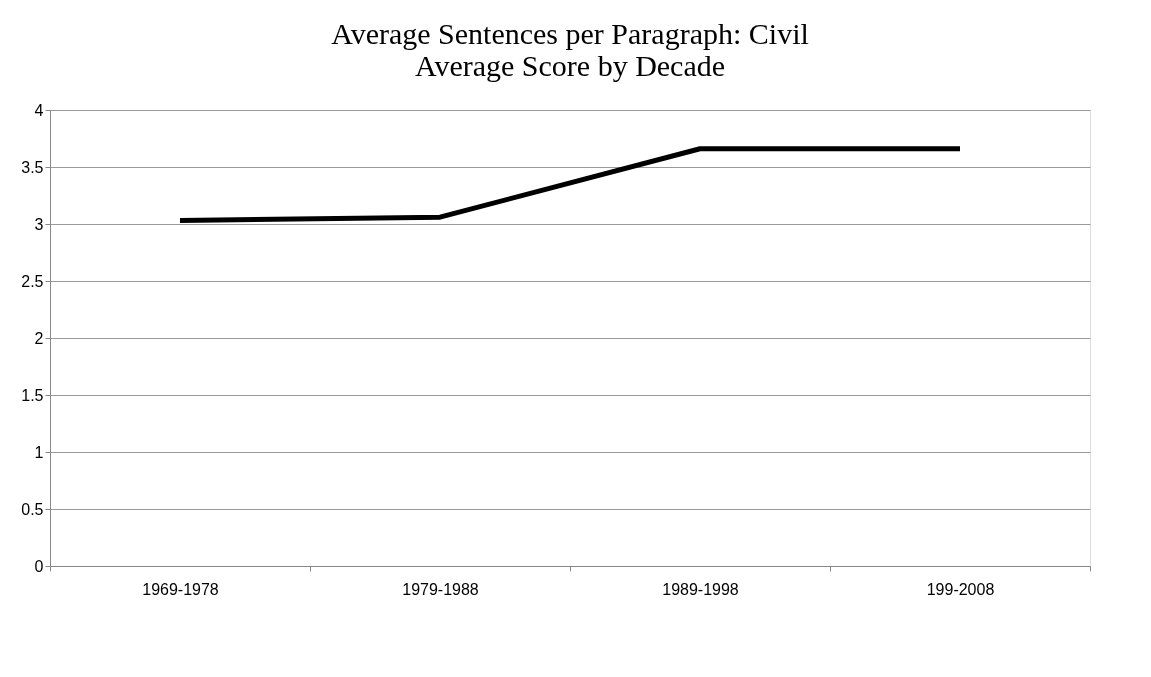 The width and height of the screenshot is (1151, 677). What do you see at coordinates (39, 566) in the screenshot?
I see `y-tick-label: 0` at bounding box center [39, 566].